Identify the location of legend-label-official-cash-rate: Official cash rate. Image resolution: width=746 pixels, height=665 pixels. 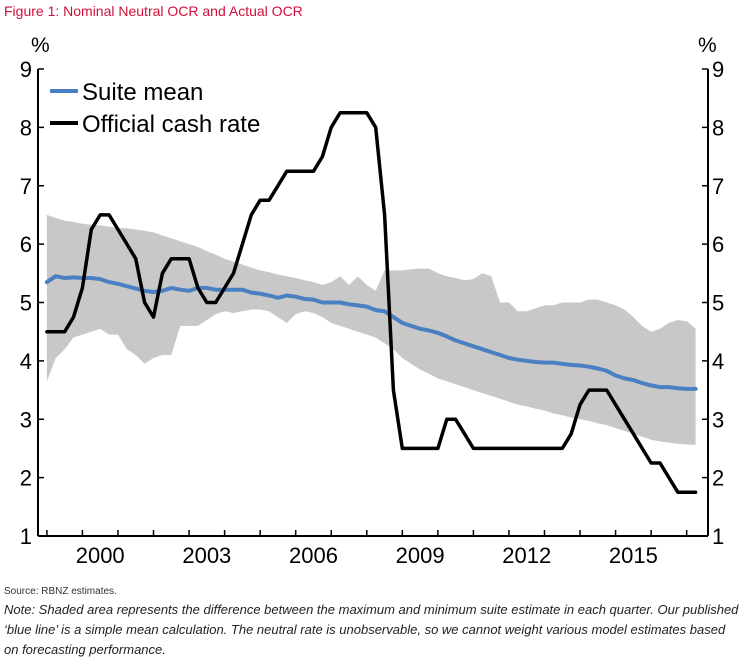
(171, 124).